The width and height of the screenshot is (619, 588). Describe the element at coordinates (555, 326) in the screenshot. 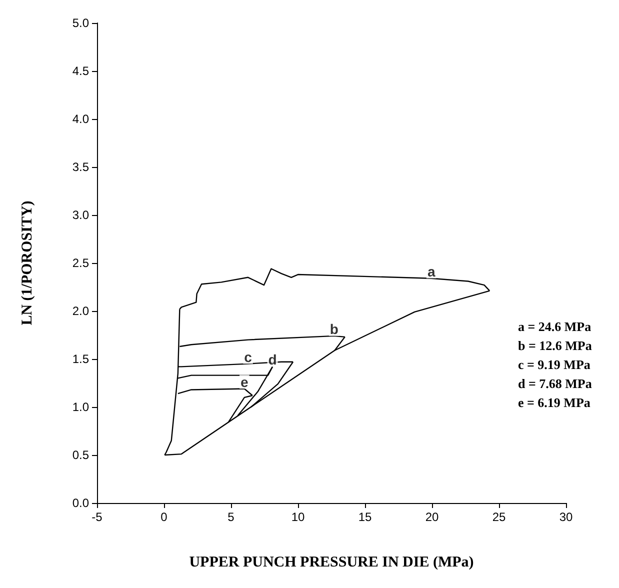

I see `annotation: a = 24.6 MPa` at that location.